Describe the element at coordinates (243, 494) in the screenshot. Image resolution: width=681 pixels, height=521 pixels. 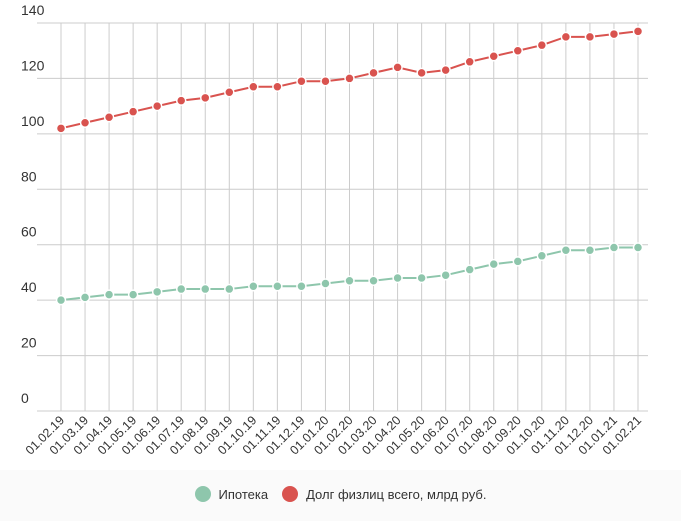
I see `legend-label-mortgage: Ипотека` at that location.